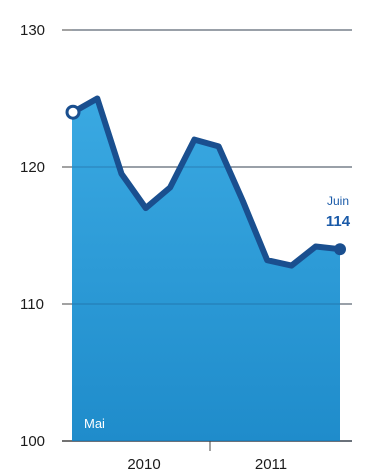 This screenshot has height=474, width=369. Describe the element at coordinates (32, 167) in the screenshot. I see `y-tick-label-120: 120` at that location.